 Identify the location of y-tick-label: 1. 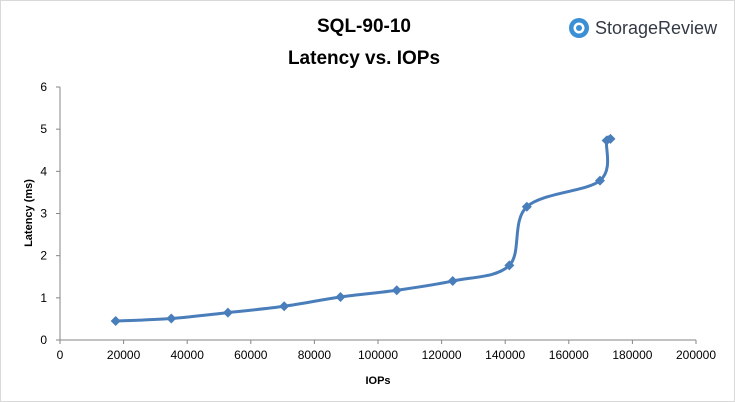
(43, 298).